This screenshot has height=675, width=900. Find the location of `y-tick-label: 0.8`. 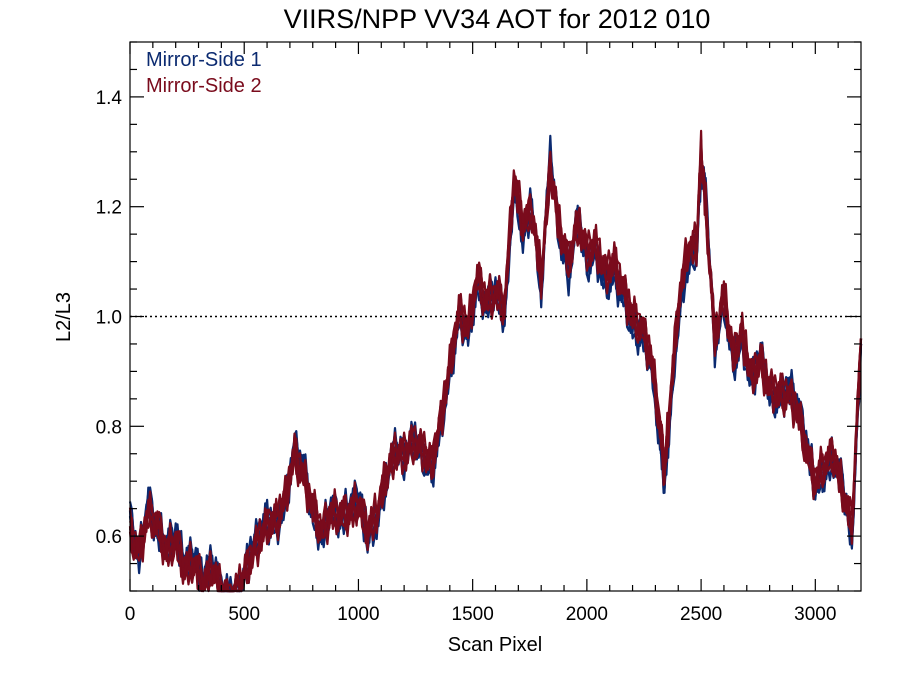

y-tick-label: 0.8 is located at coordinates (109, 427).